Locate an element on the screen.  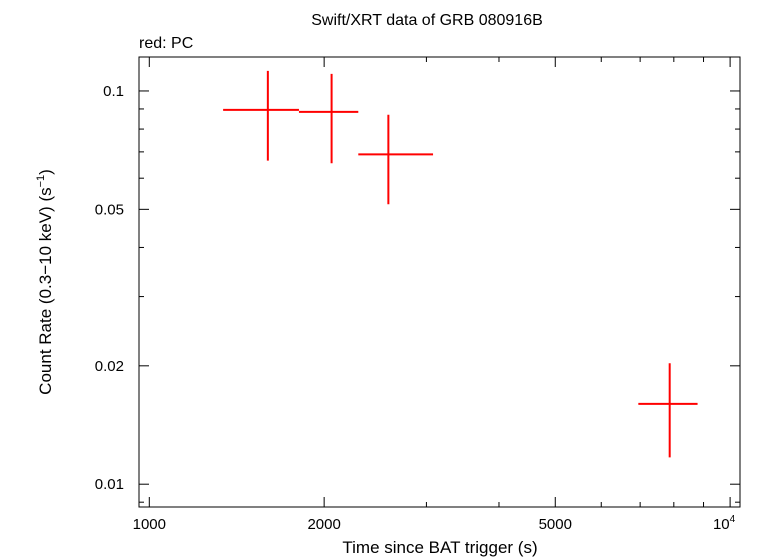
y-axis-label-main: Count Rate (0.3−10 keV) (s is located at coordinates (45, 290).